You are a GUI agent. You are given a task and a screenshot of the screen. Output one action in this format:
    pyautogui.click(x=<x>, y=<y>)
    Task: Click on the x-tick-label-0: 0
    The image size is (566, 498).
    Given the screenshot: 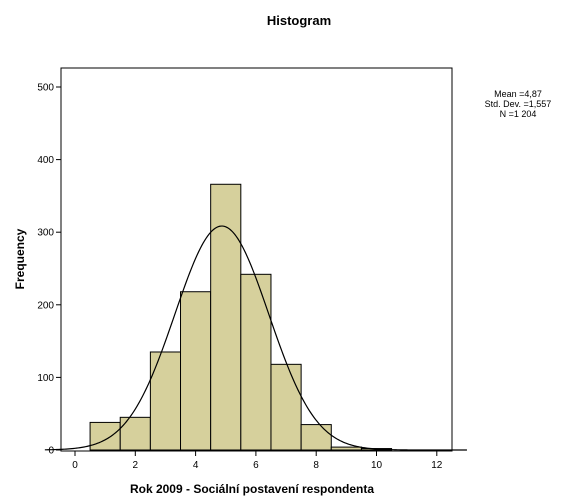 What is the action you would take?
    pyautogui.click(x=75, y=465)
    